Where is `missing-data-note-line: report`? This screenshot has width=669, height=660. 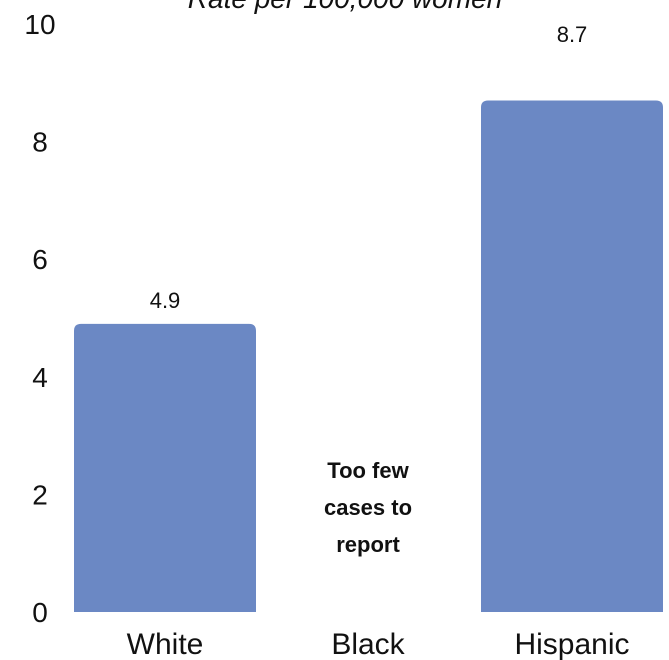
missing-data-note-line: report is located at coordinates (368, 544).